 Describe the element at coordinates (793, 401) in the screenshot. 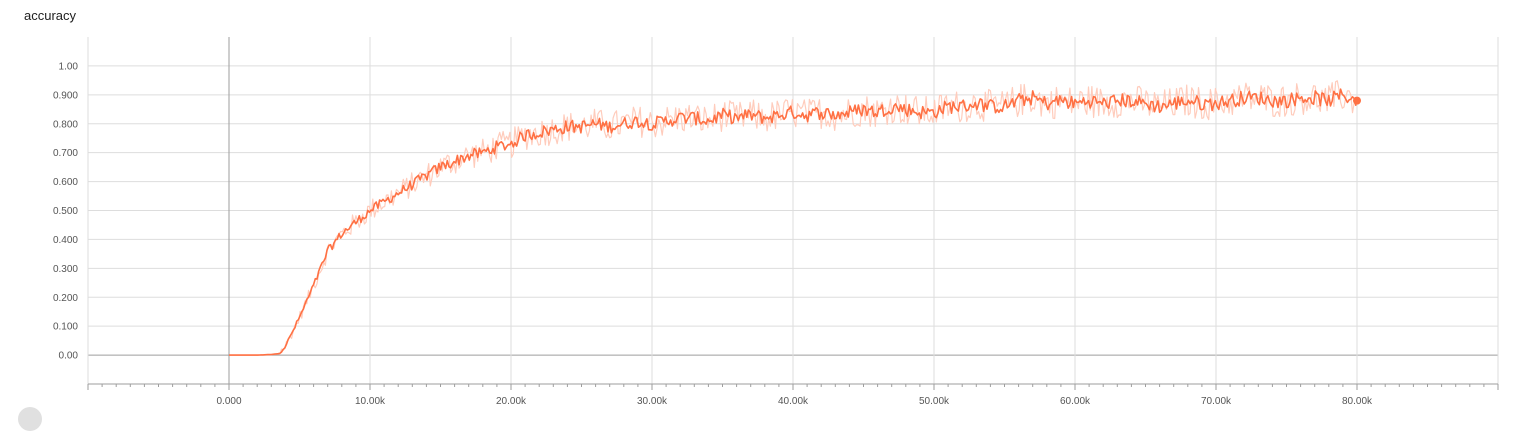

I see `x-tick-label: 40.00k` at that location.